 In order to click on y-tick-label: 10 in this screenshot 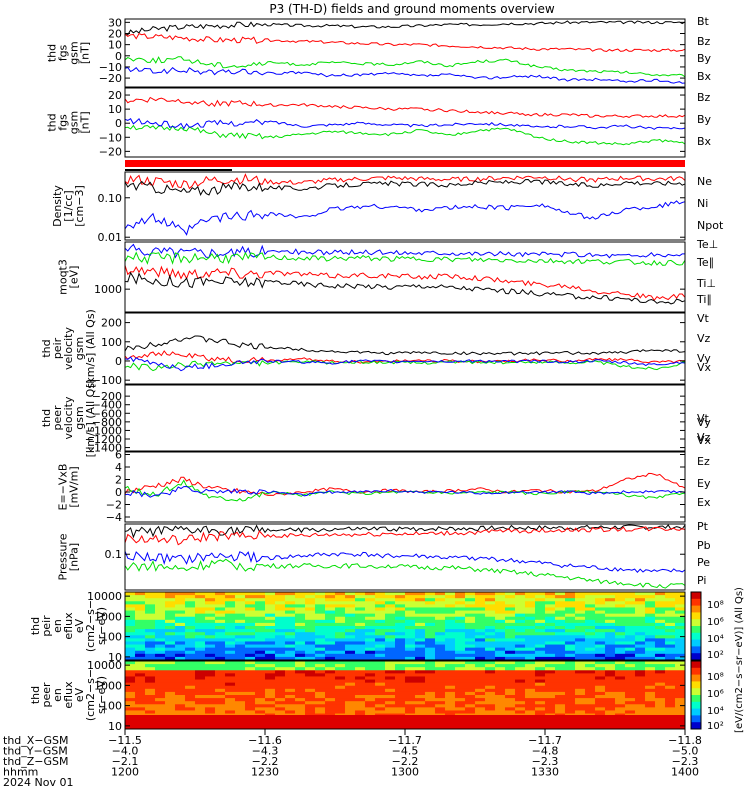, I will do `click(115, 657)`.